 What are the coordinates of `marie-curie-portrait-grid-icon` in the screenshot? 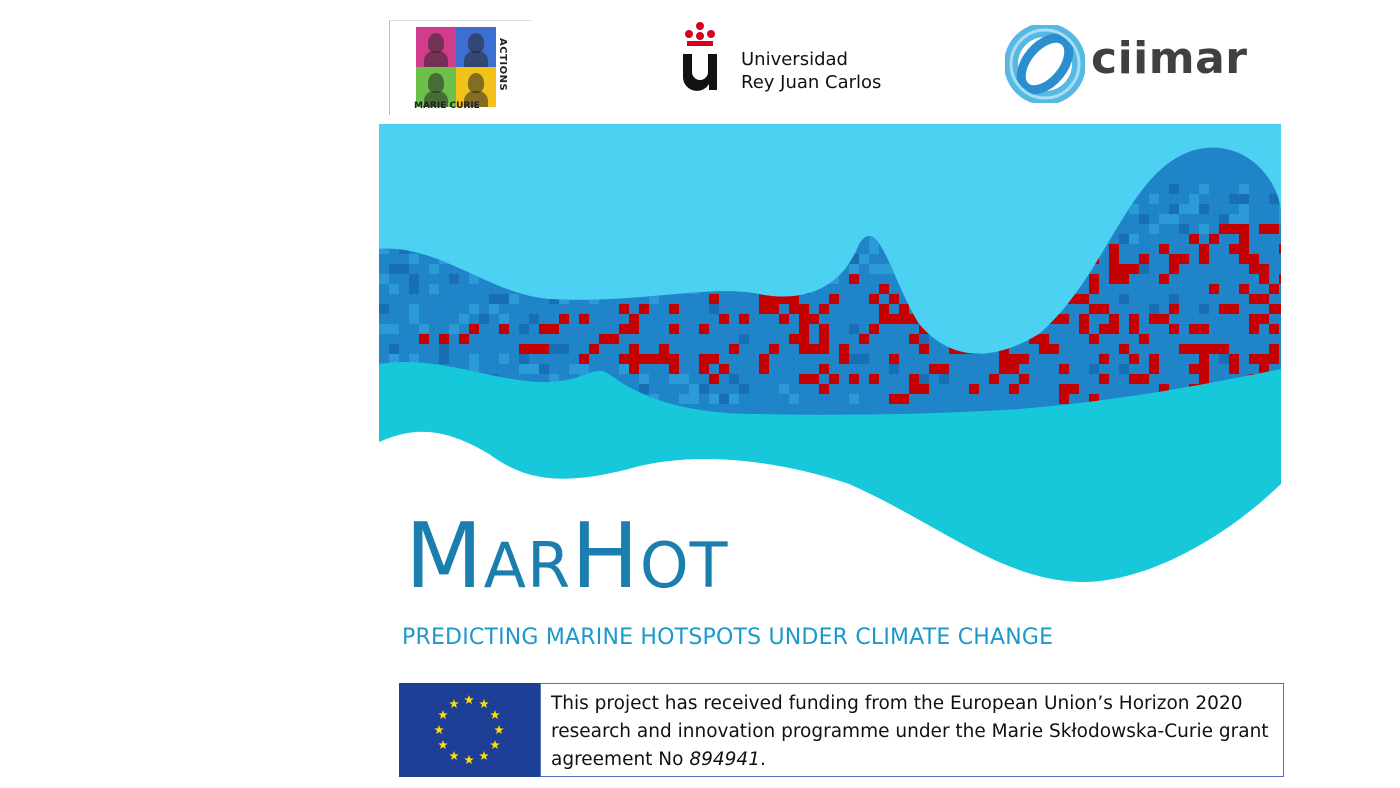 It's located at (456, 67).